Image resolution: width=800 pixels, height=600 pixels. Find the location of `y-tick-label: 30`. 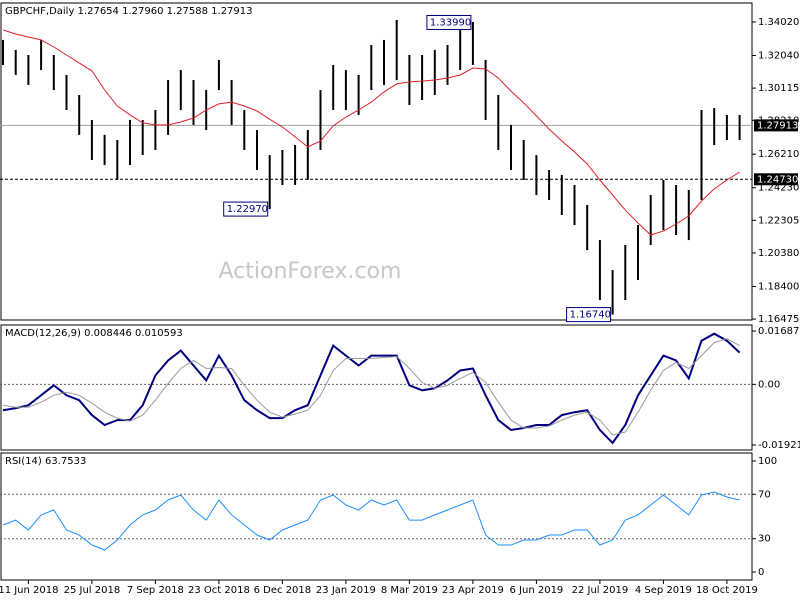

y-tick-label: 30 is located at coordinates (764, 539).